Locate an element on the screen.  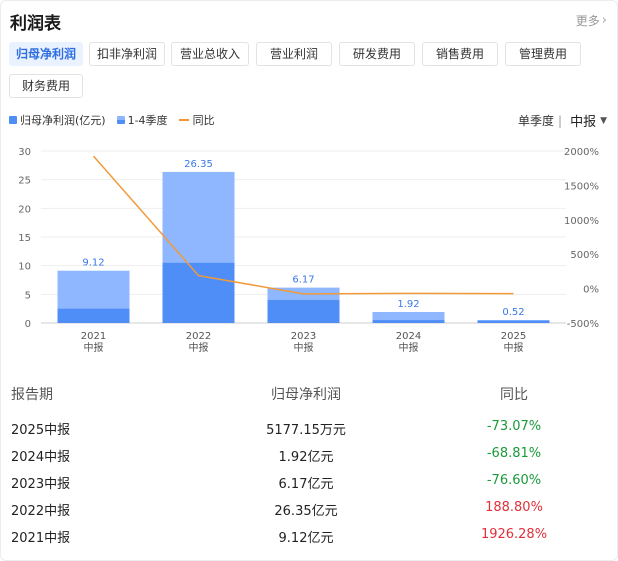
legend-swatch-yoy is located at coordinates (183, 120).